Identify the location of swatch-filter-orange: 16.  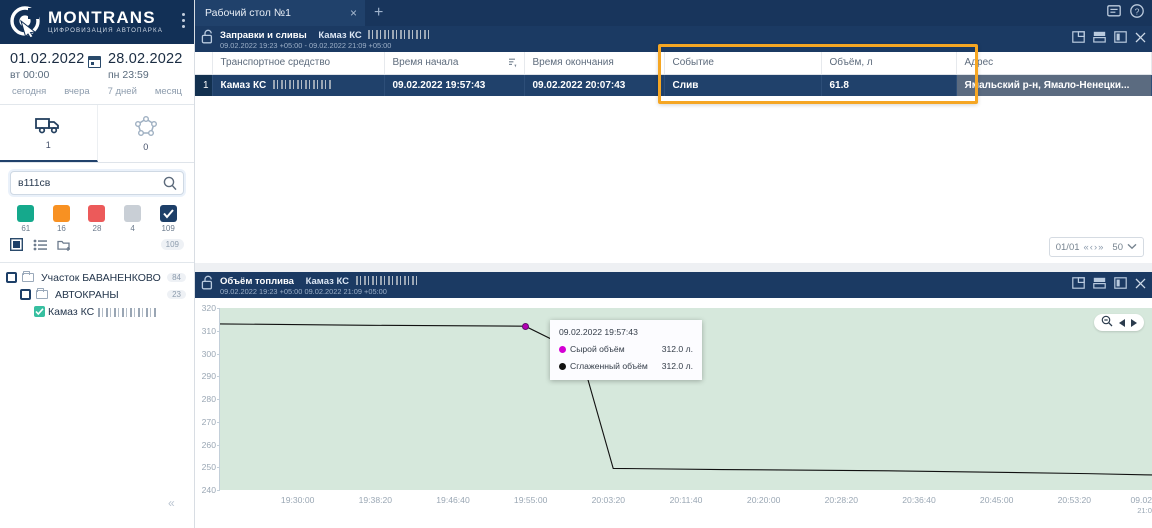
(61, 219).